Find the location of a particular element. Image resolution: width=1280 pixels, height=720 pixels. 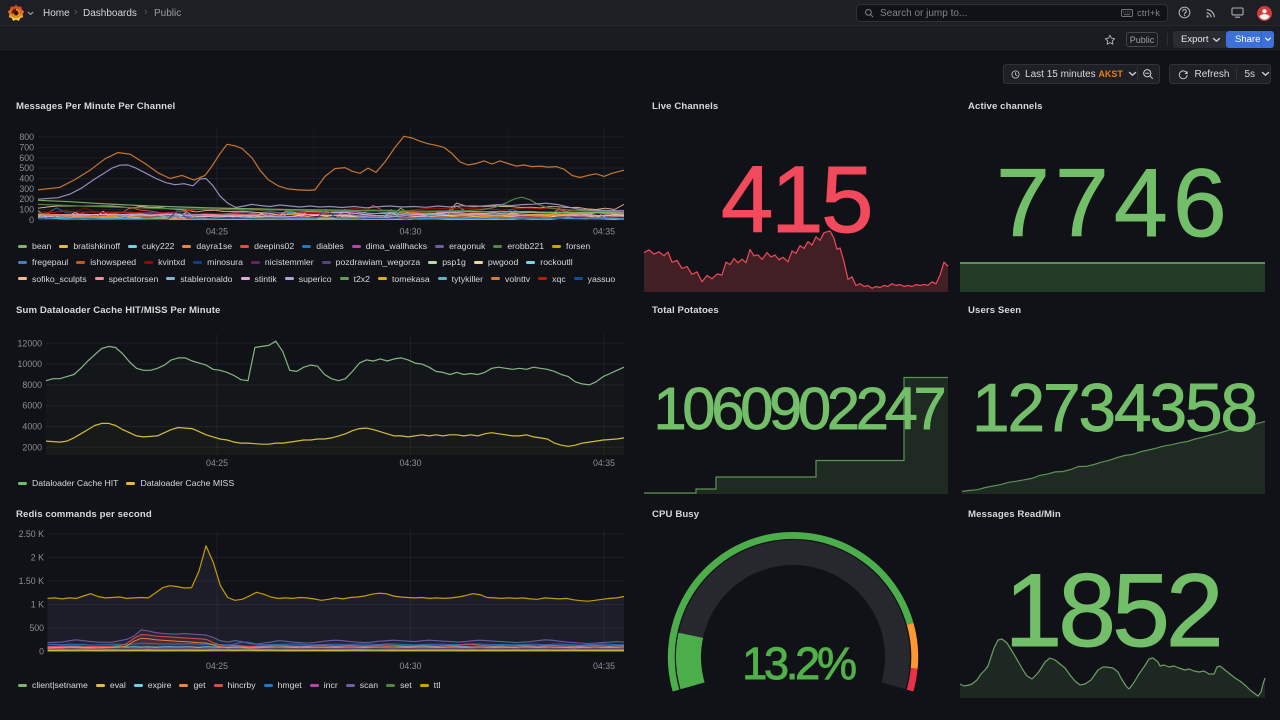

svg-text: 12000 is located at coordinates (30, 343).